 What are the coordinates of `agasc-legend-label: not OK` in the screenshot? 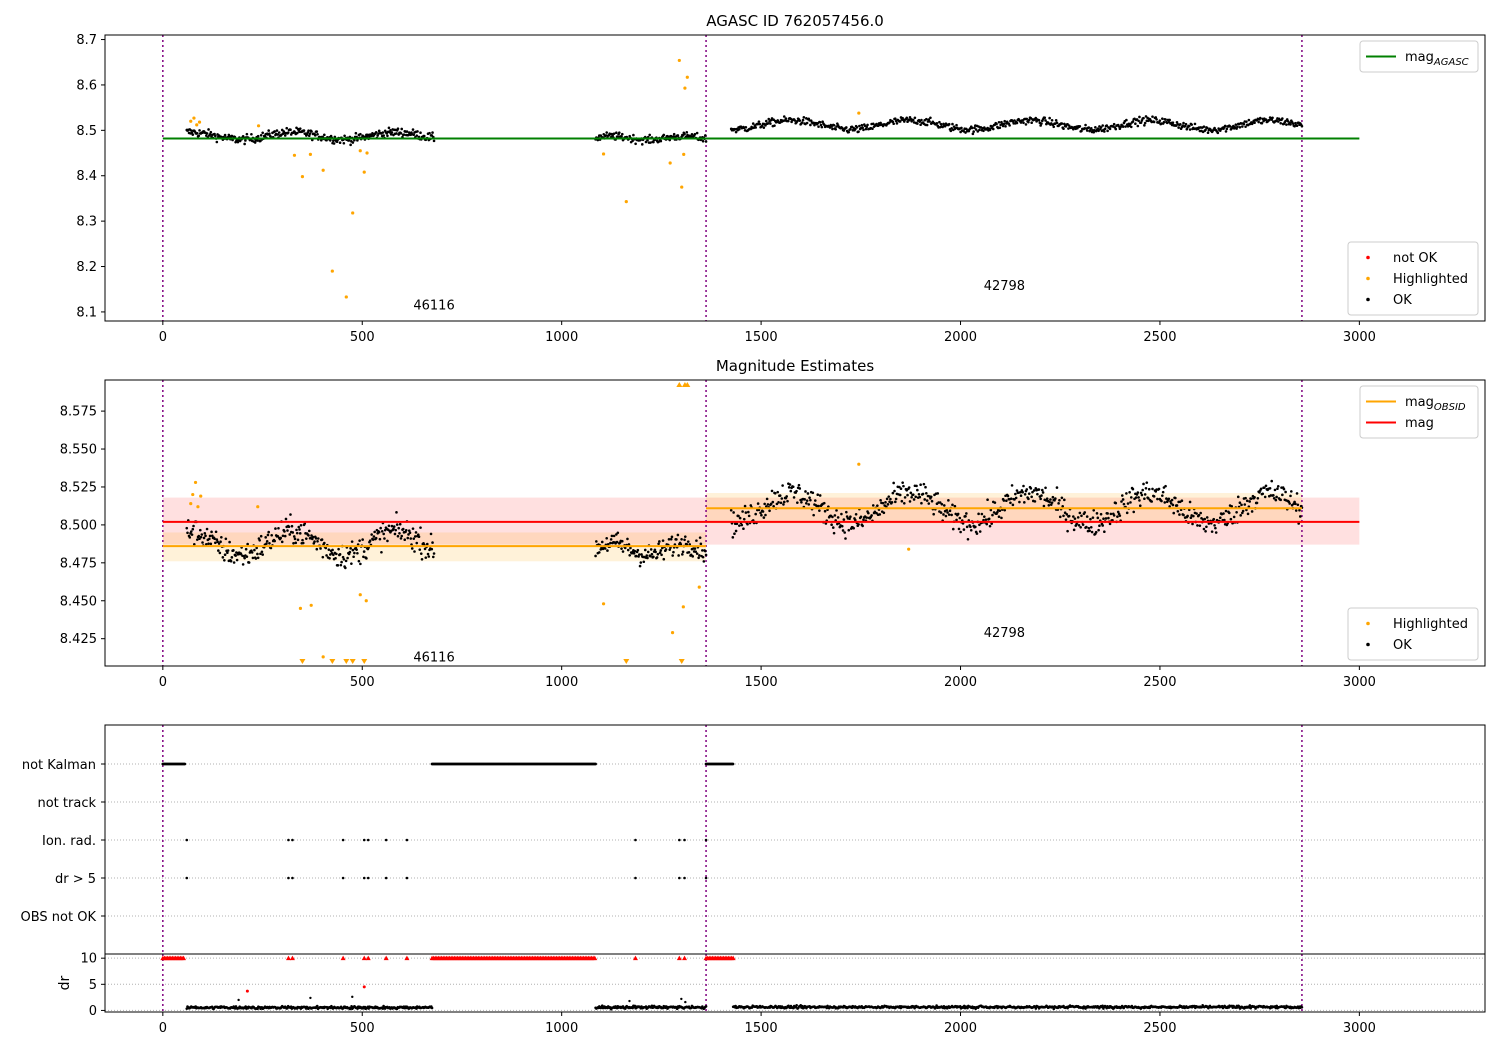 It's located at (1415, 258).